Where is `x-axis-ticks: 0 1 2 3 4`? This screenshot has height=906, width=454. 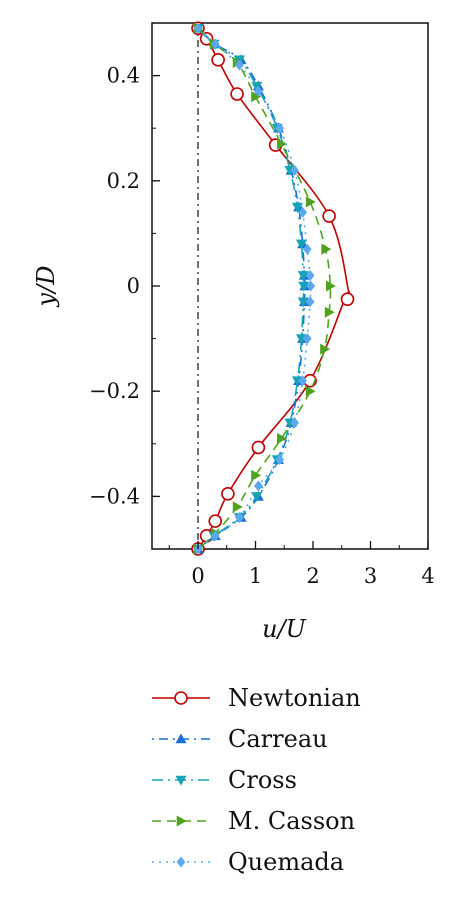 x-axis-ticks: 0 1 2 3 4 is located at coordinates (301, 564).